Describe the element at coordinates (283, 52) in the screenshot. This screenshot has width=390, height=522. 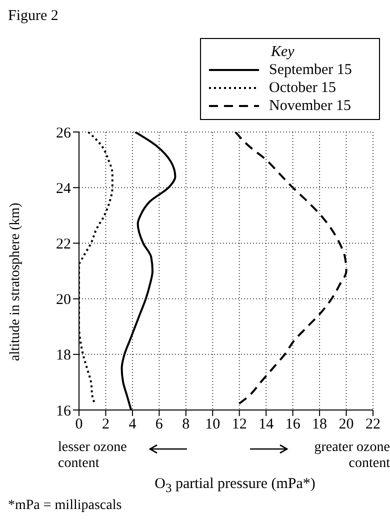
I see `legend-title: Key` at that location.